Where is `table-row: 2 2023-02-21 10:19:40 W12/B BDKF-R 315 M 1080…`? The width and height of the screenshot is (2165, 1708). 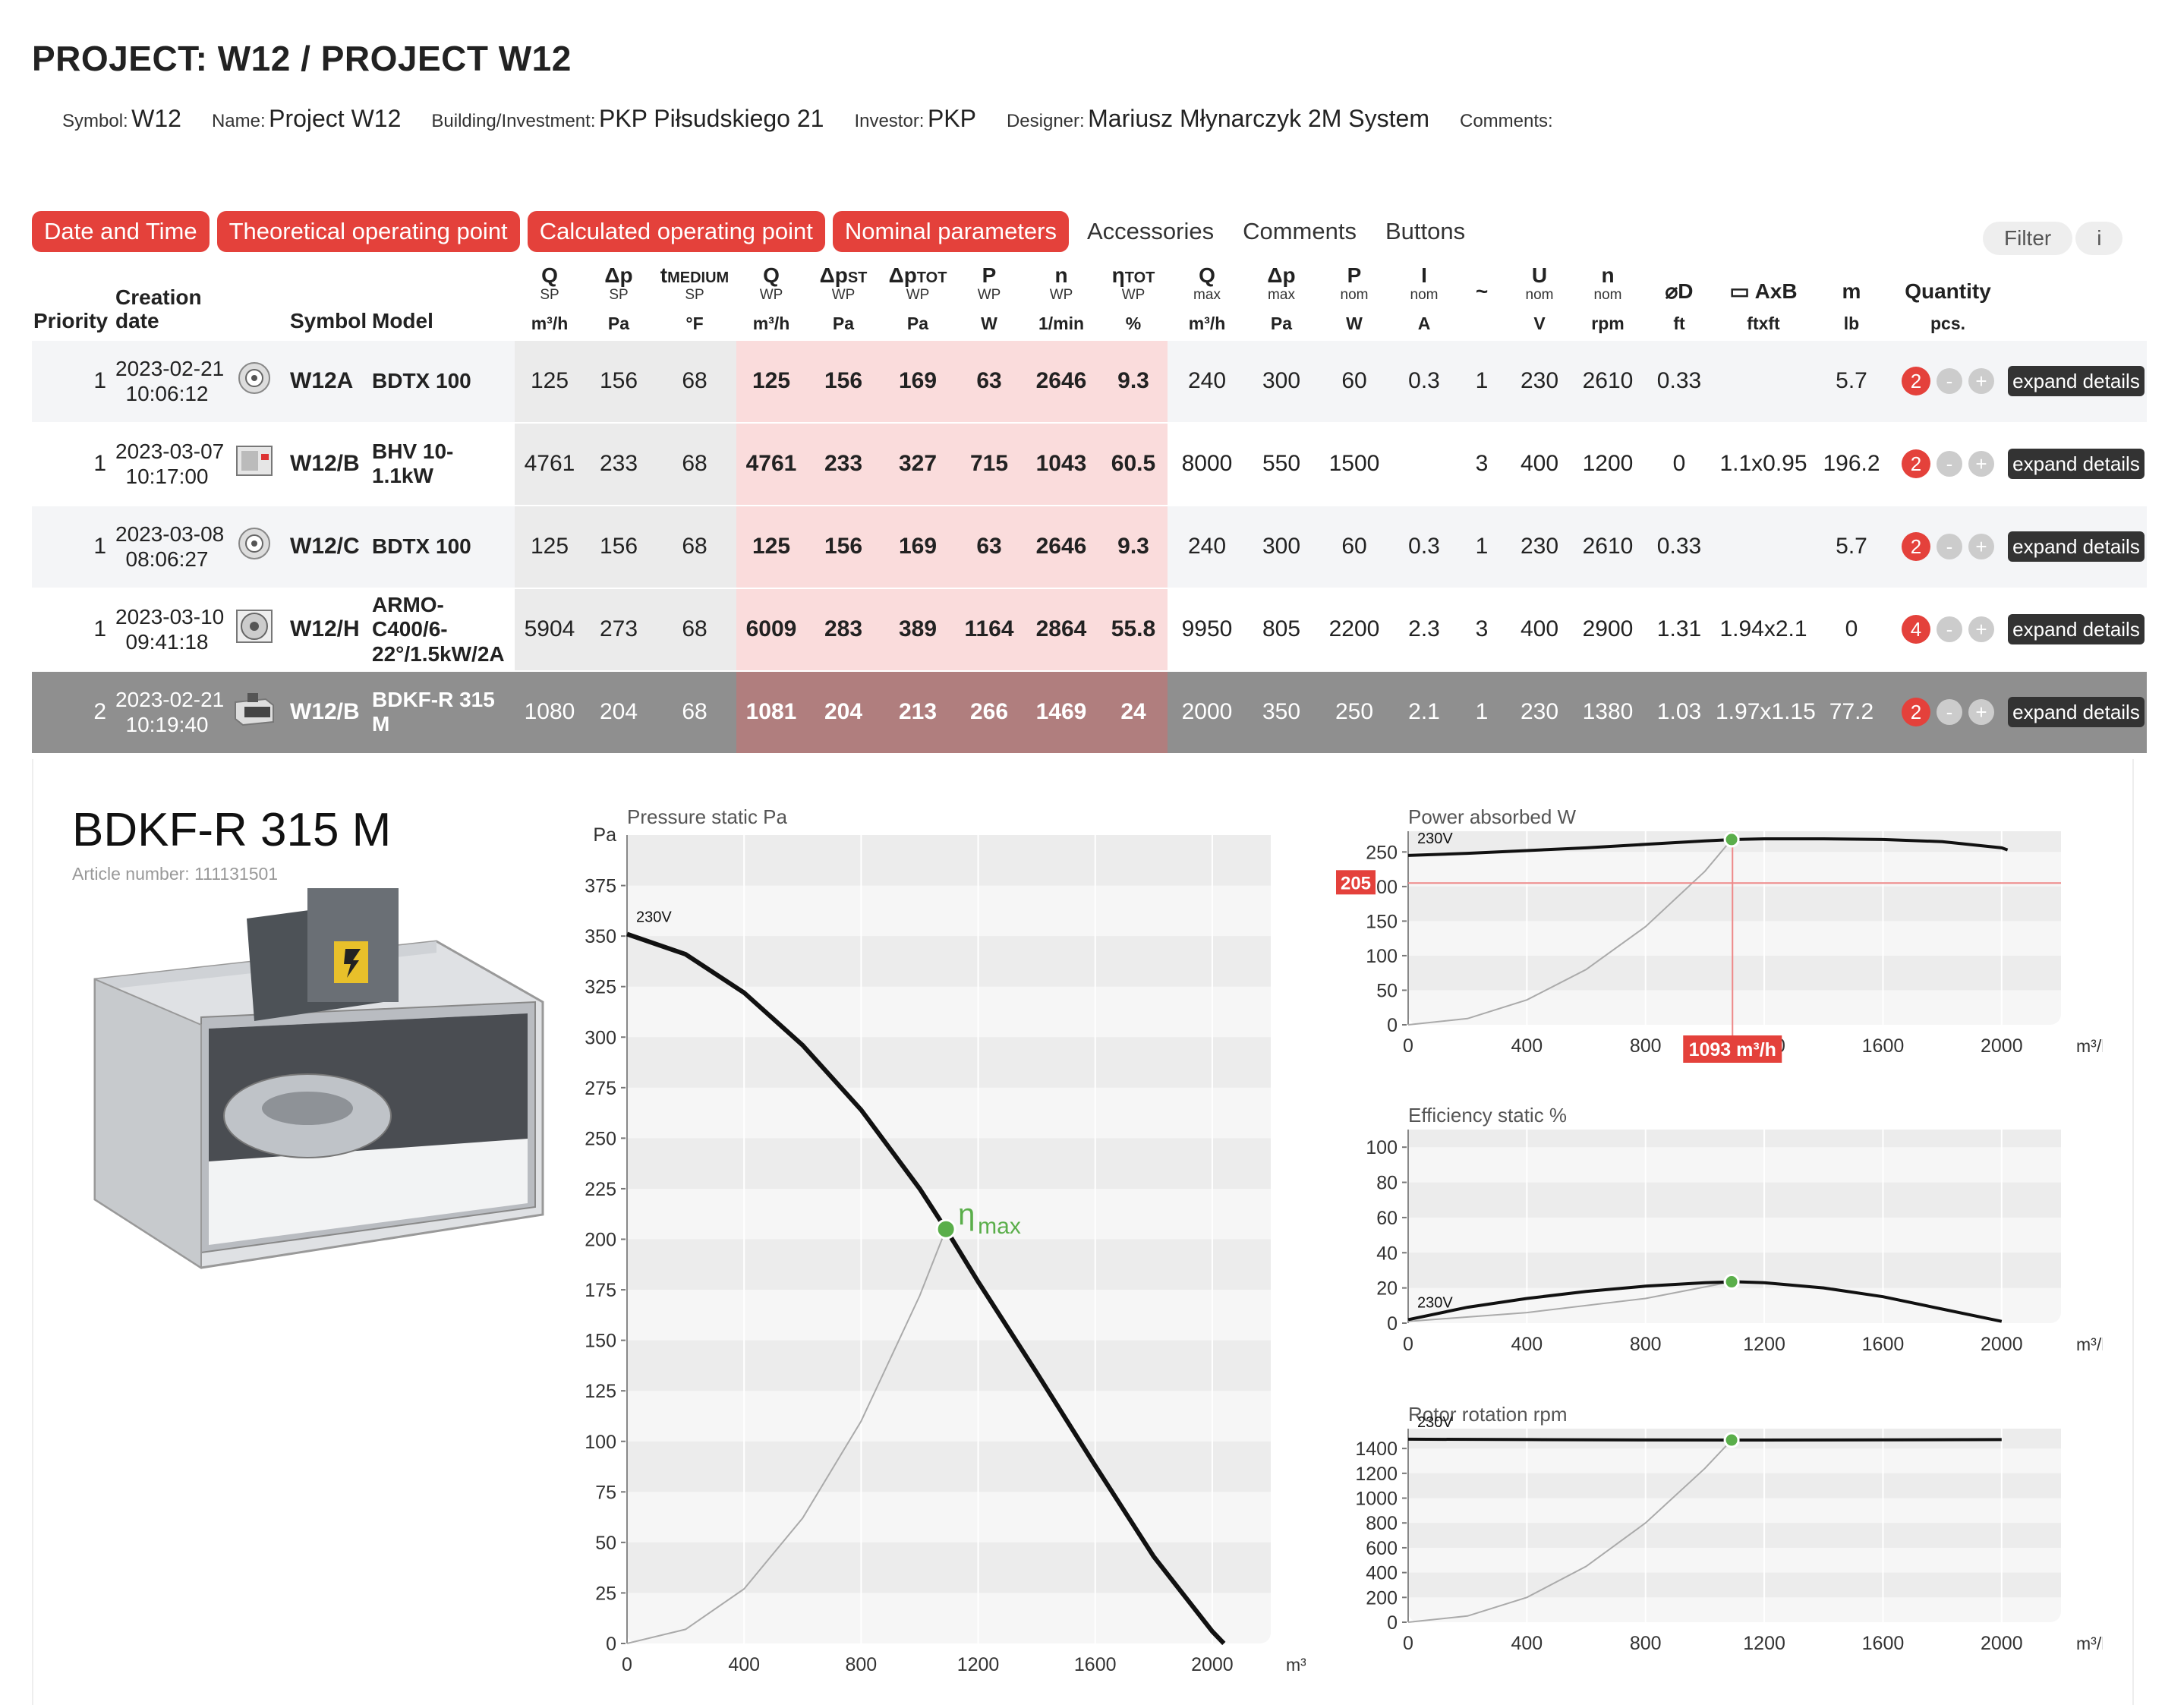 table-row: 2 2023-02-21 10:19:40 W12/B BDKF-R 315 M 1080… is located at coordinates (1089, 711).